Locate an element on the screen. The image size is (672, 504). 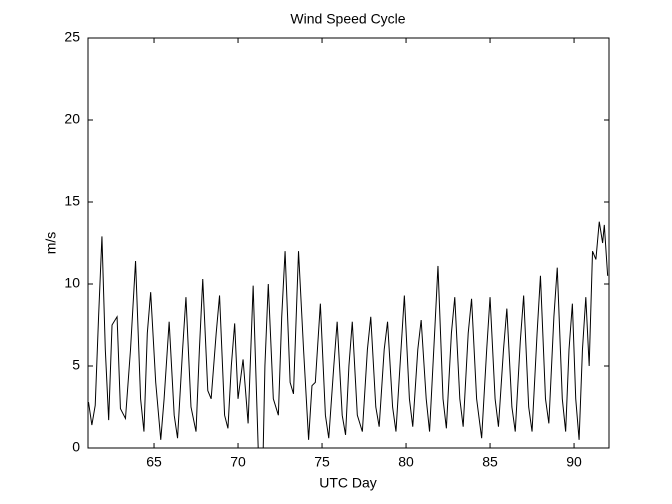
y-tick-label: 25 is located at coordinates (72, 37).